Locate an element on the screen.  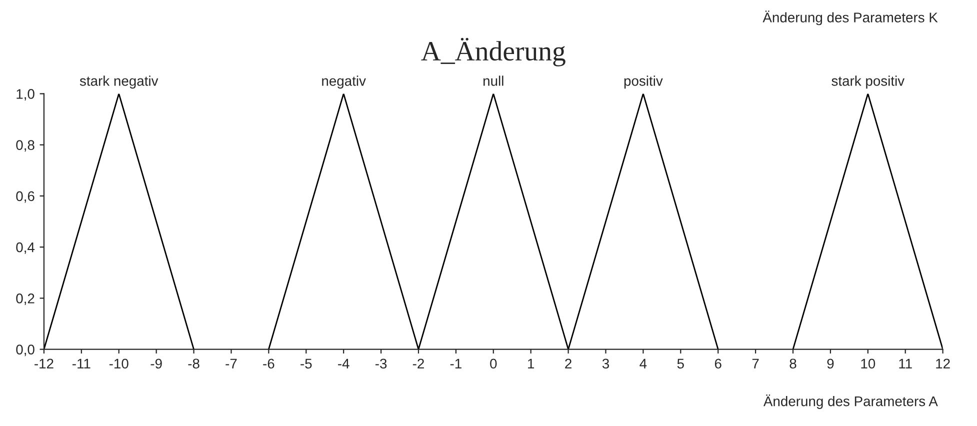
x-tick-label: -3 is located at coordinates (381, 363).